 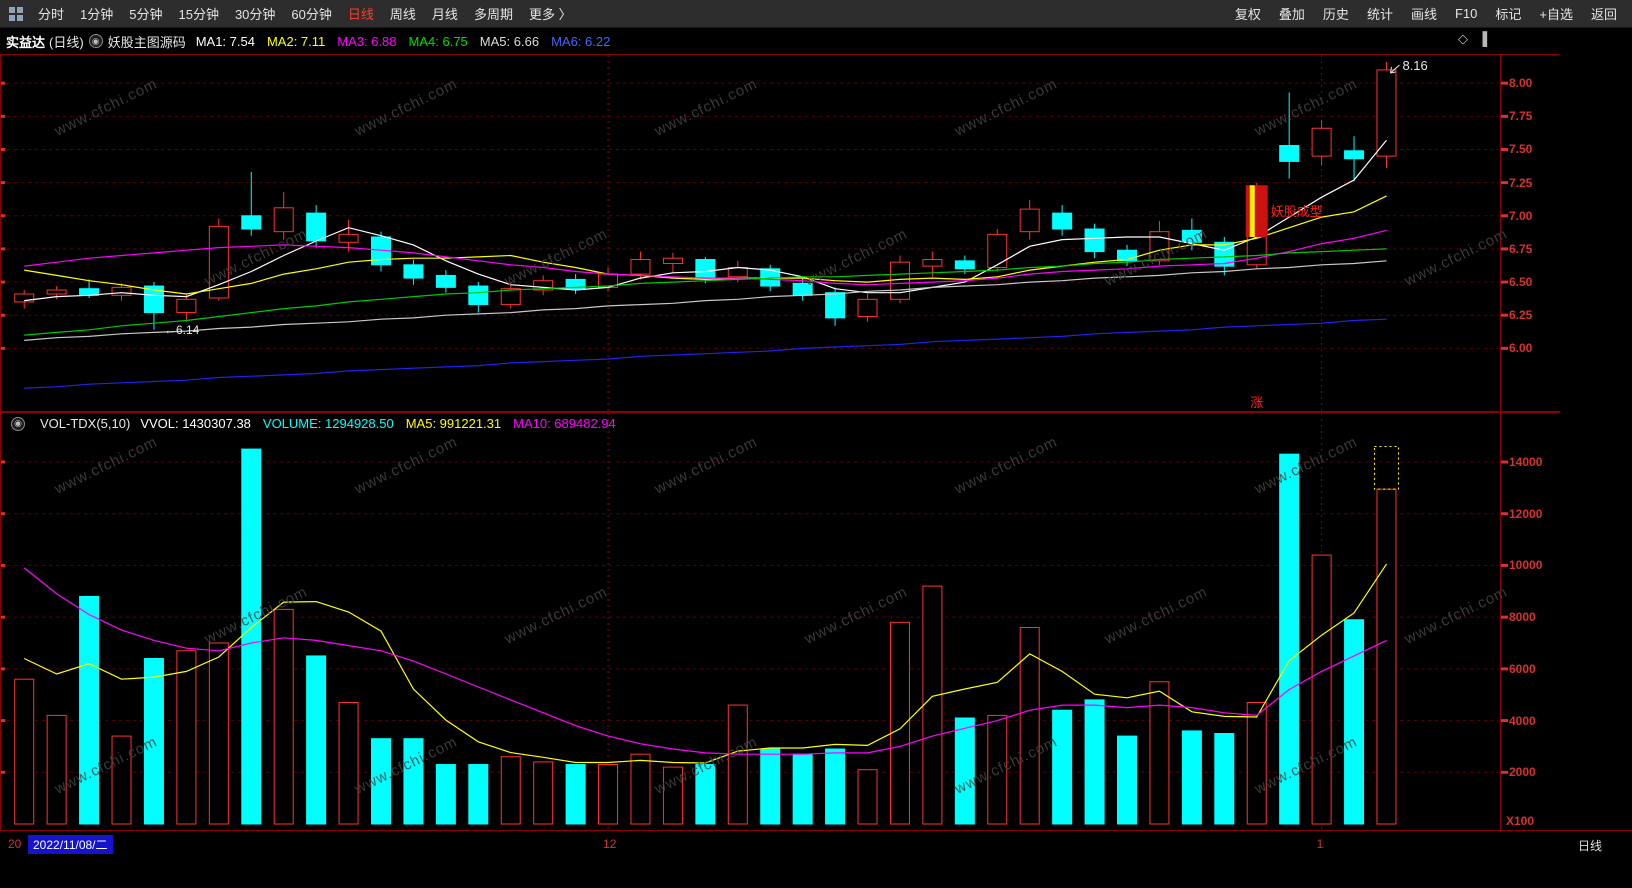 What do you see at coordinates (1335, 14) in the screenshot?
I see `toolbar-action-button: 历史` at bounding box center [1335, 14].